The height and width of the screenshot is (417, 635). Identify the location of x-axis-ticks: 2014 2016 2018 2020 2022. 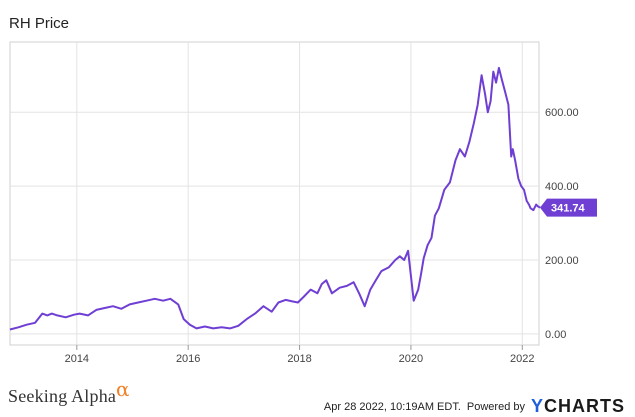
(300, 355).